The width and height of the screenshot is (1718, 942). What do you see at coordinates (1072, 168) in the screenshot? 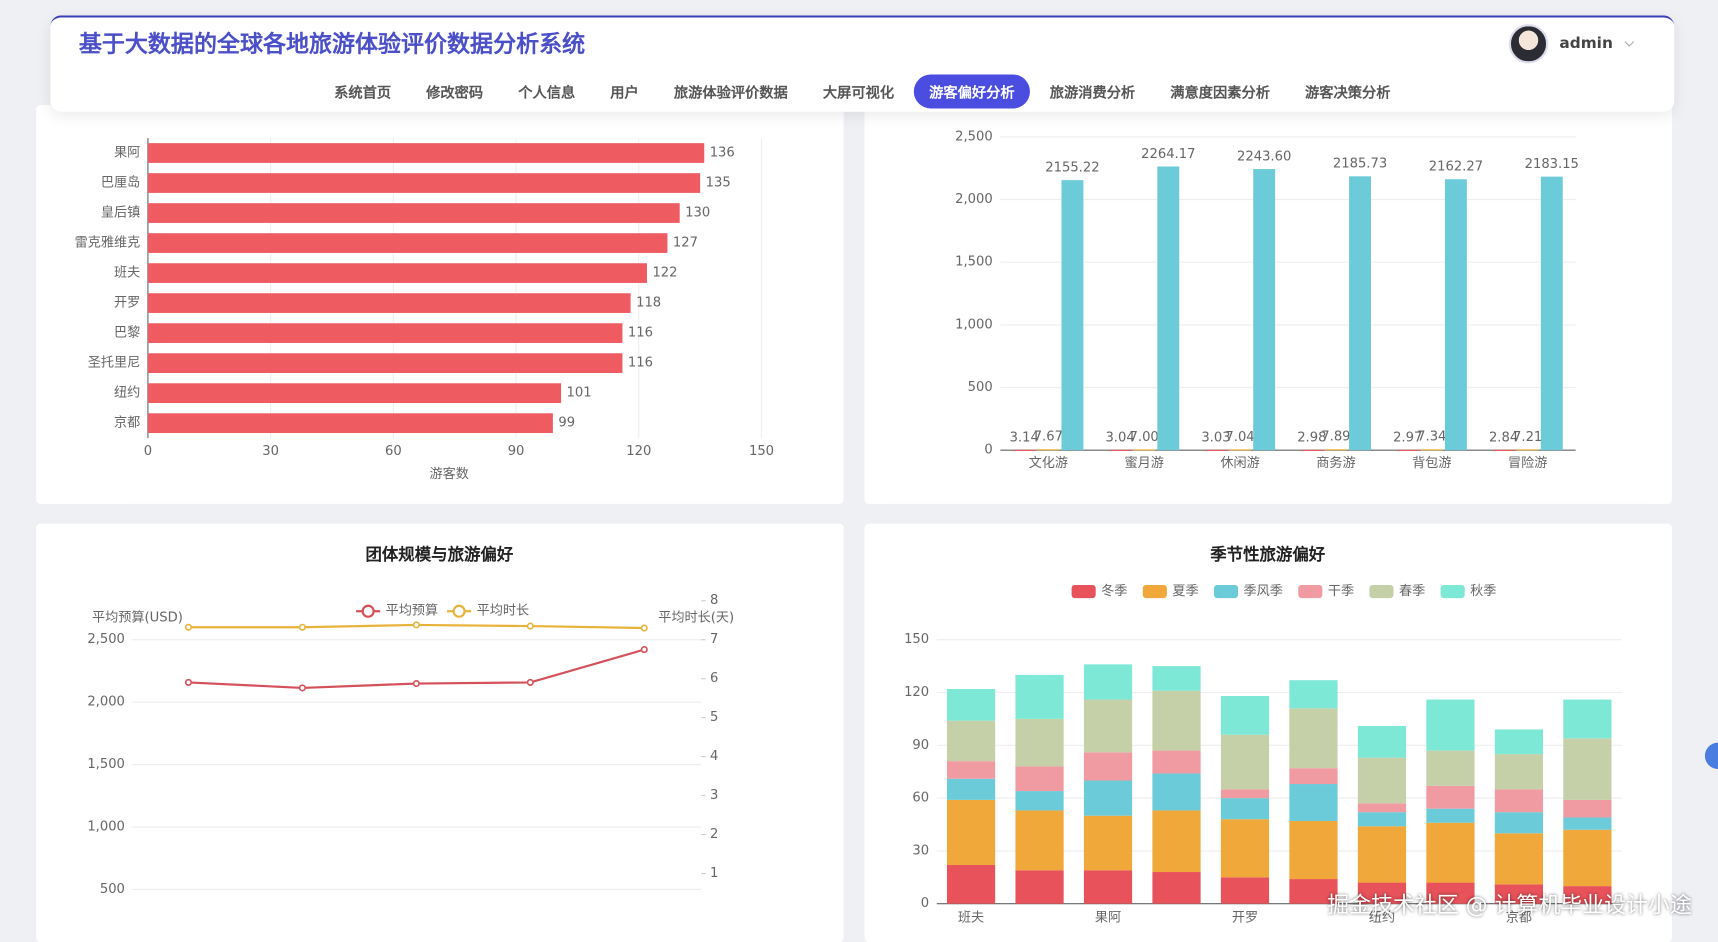
I see `value-label: 2155.22` at bounding box center [1072, 168].